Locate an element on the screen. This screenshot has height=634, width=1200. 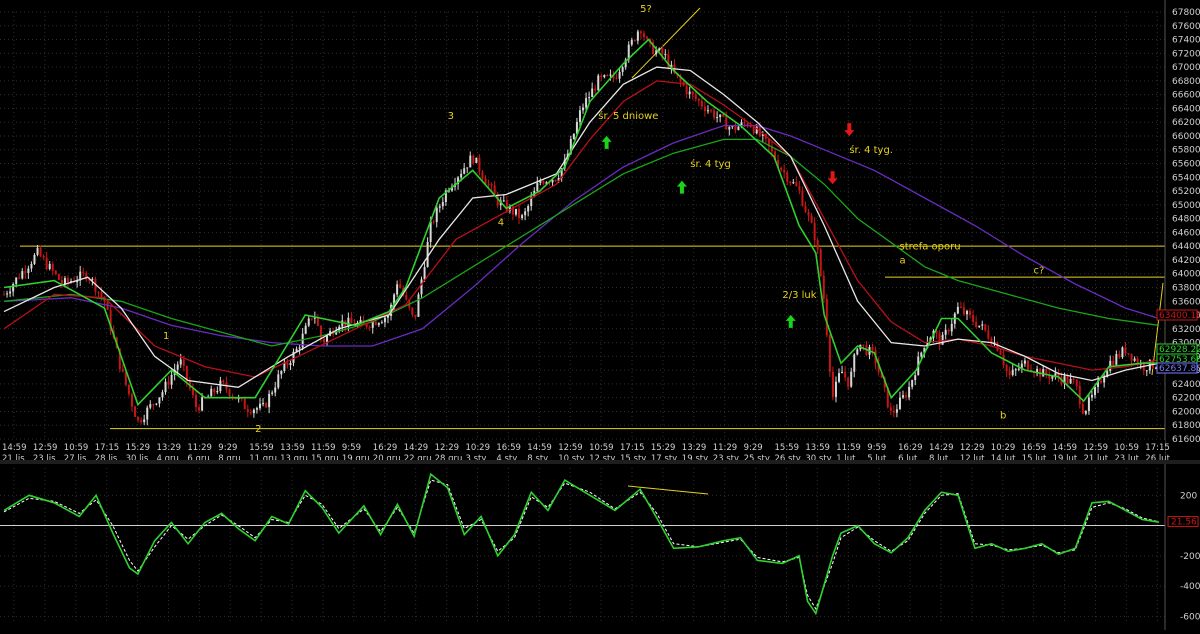
last-value-text: 62637.80 is located at coordinates (1179, 369).